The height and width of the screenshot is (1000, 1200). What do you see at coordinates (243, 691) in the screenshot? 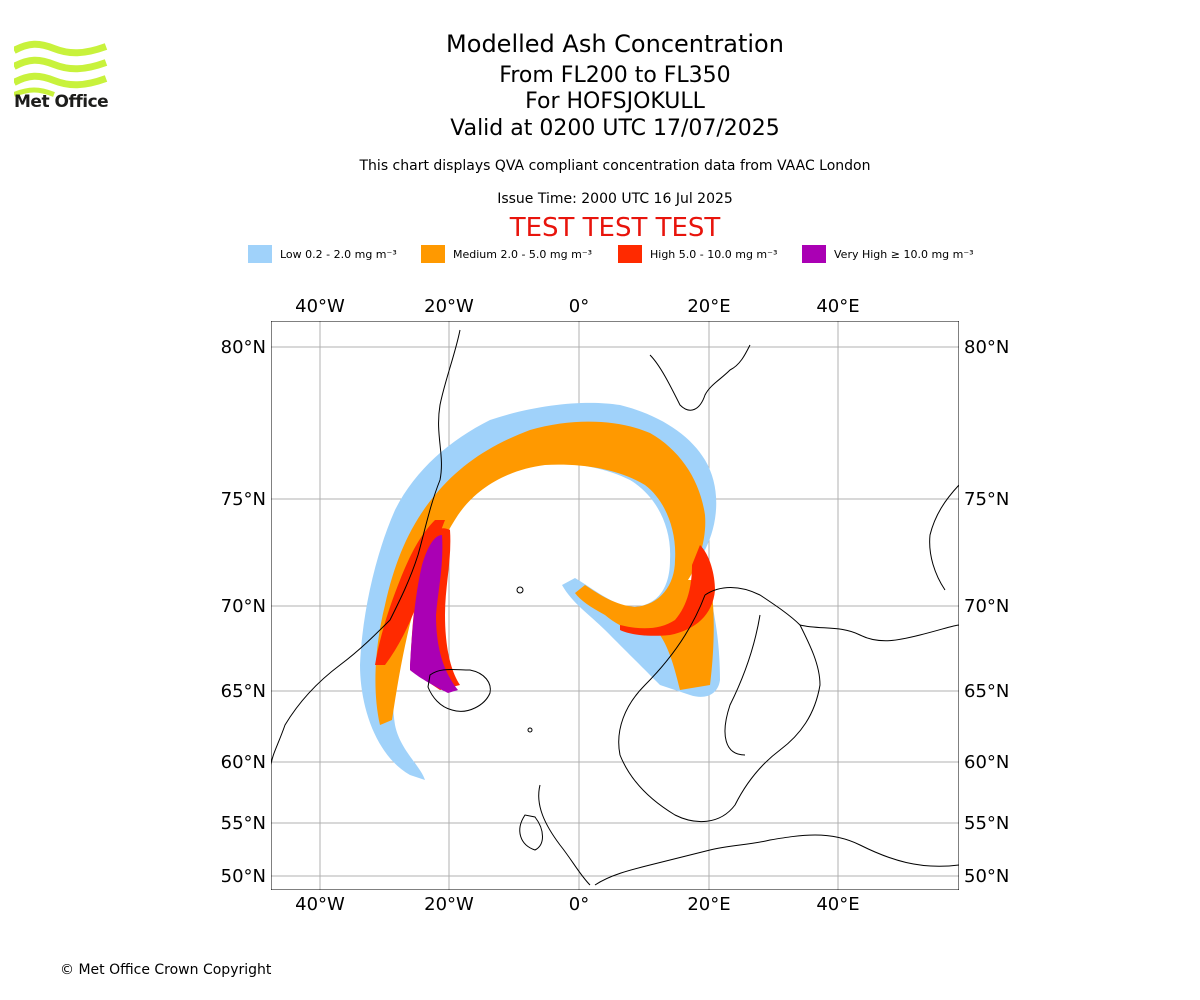
I see `lat-label-left-65n: 65°N` at bounding box center [243, 691].